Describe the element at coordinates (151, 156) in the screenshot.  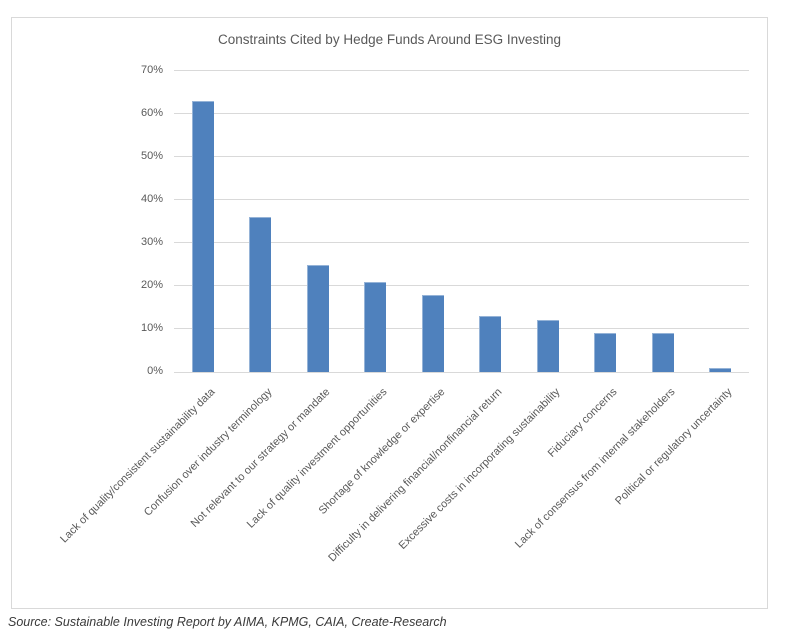
I see `y-axis-tick-label: 50%` at that location.